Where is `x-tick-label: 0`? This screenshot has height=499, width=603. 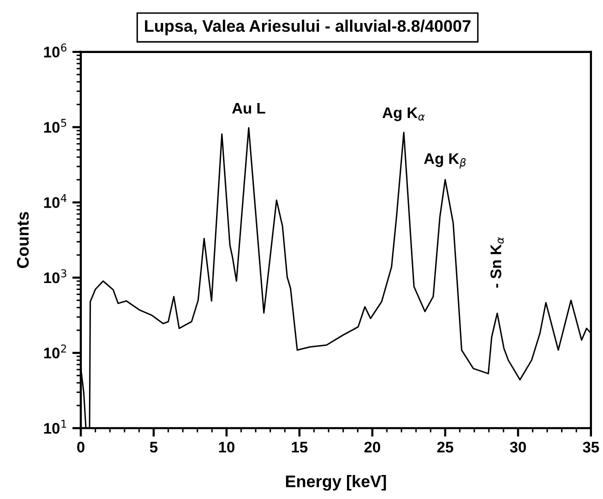
x-tick-label: 0 is located at coordinates (80, 447).